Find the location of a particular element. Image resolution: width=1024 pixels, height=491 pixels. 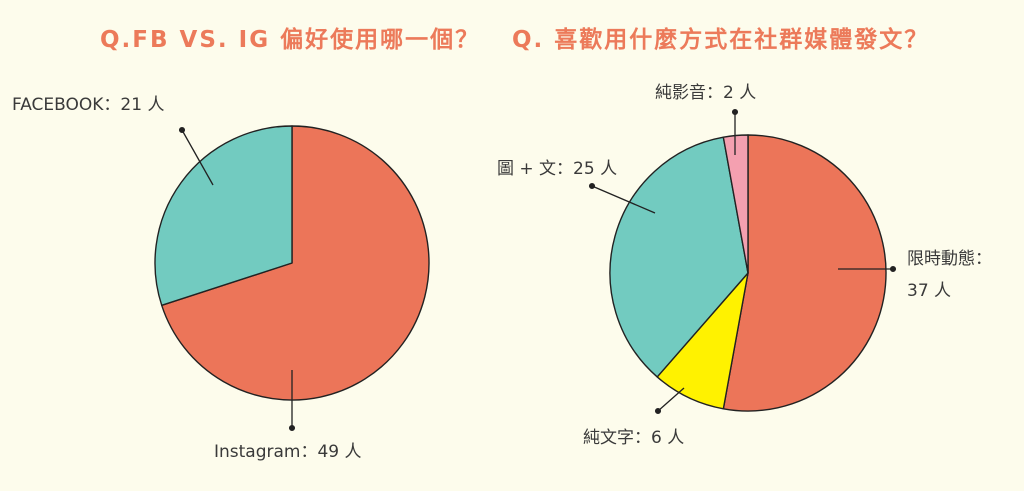

slice-label-facebook: FACEBOOK：21 人 is located at coordinates (88, 105).